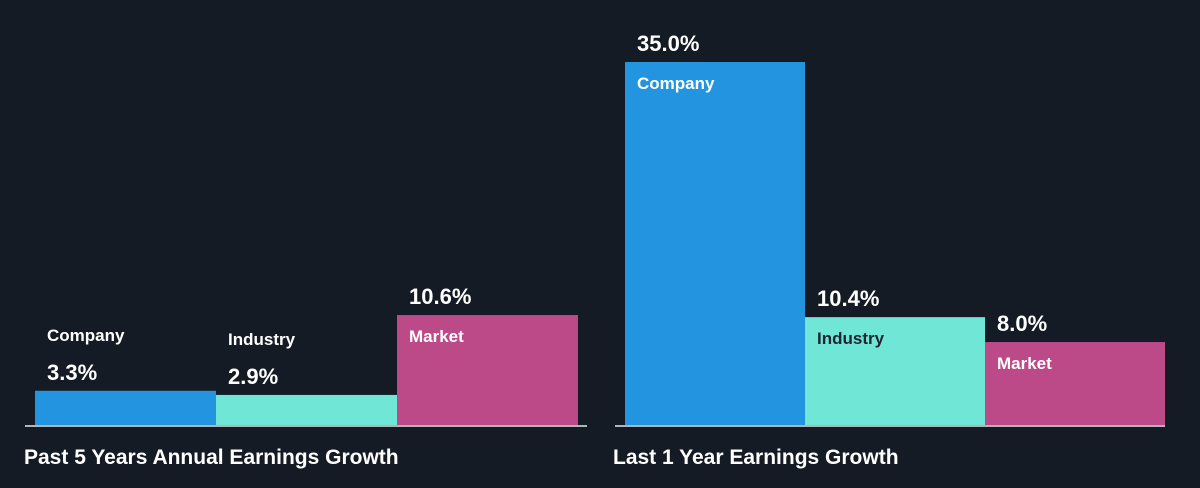  What do you see at coordinates (72, 372) in the screenshot?
I see `value-label-company: 3.3%` at bounding box center [72, 372].